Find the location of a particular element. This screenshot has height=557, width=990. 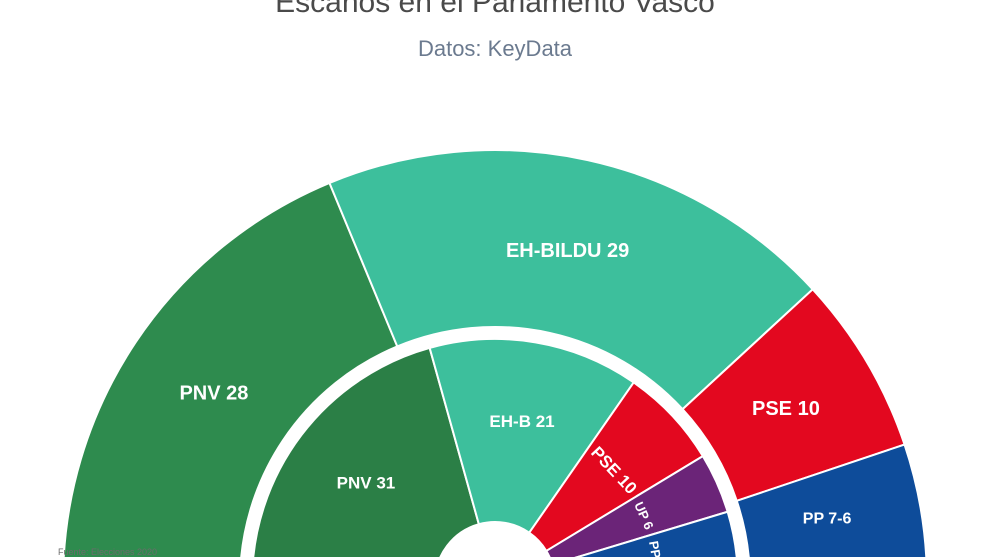

chart-subtitle: Datos: KeyData is located at coordinates (495, 48).